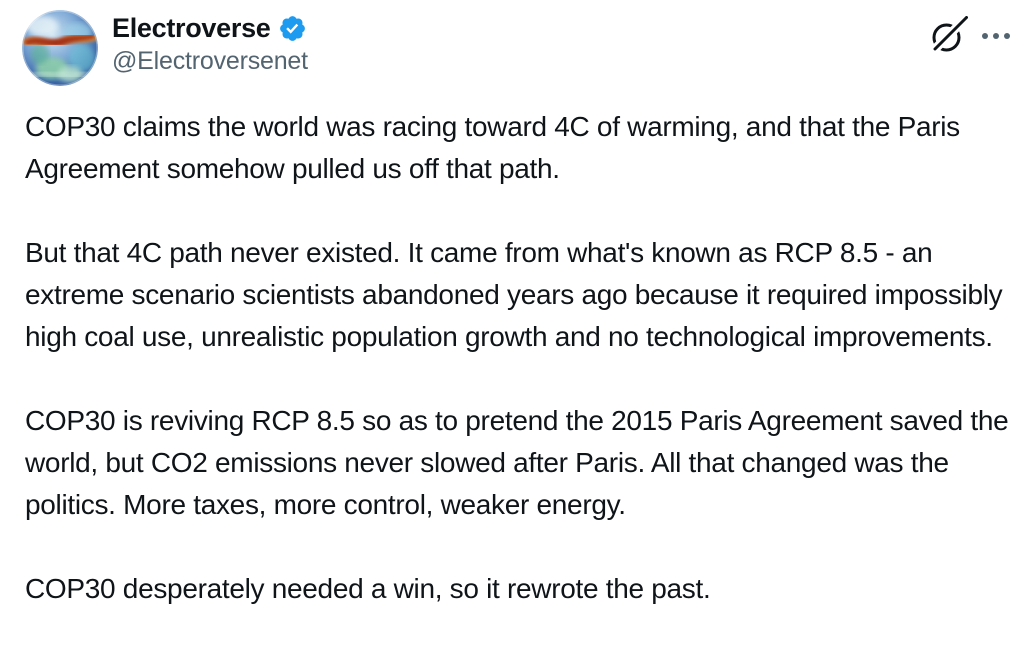 The height and width of the screenshot is (669, 1024). I want to click on avatar, so click(60, 48).